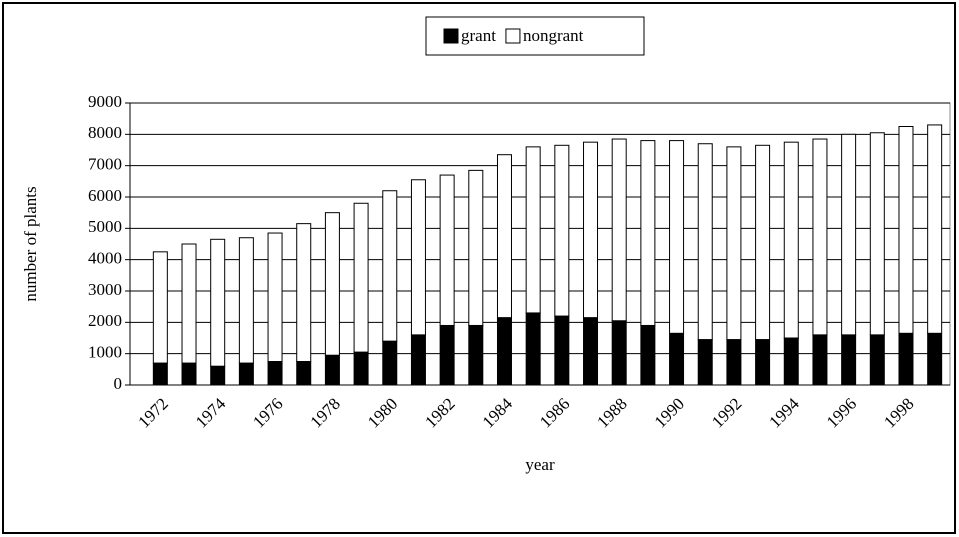  Describe the element at coordinates (105, 226) in the screenshot. I see `y-tick-label: 5000` at that location.